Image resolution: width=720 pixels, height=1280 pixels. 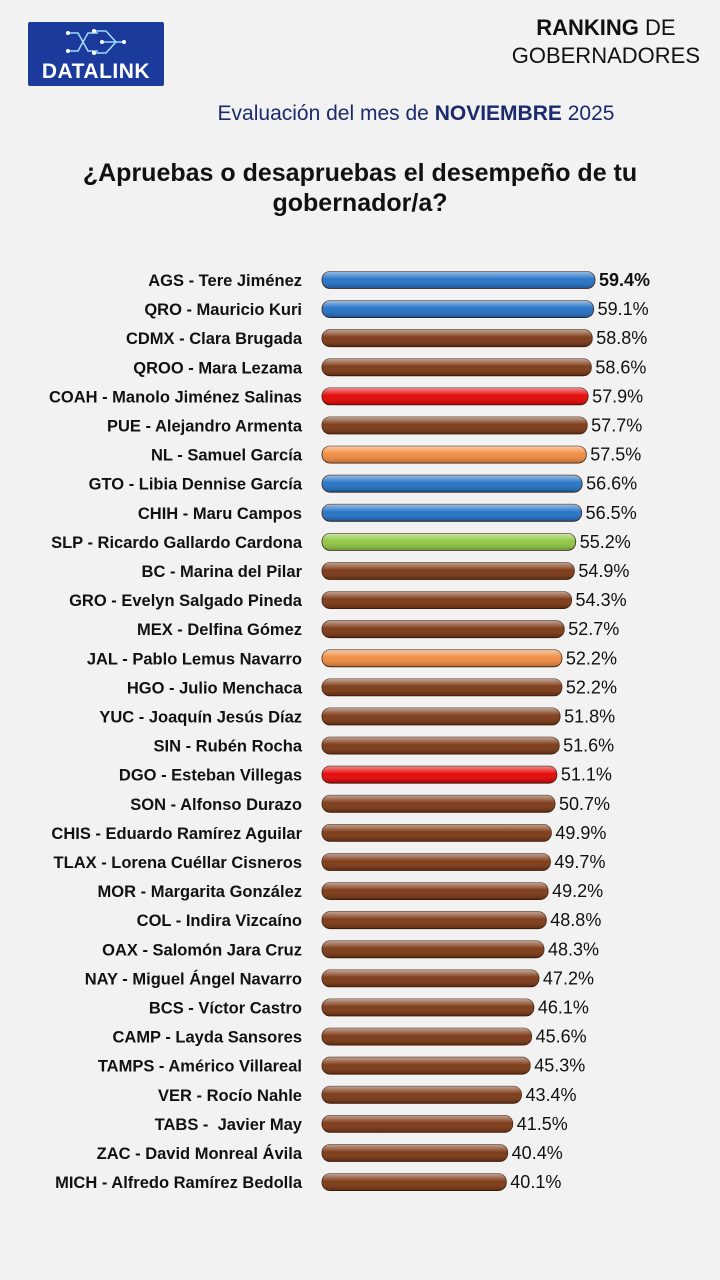 What do you see at coordinates (561, 1037) in the screenshot?
I see `bar-value-label: 45.6%` at bounding box center [561, 1037].